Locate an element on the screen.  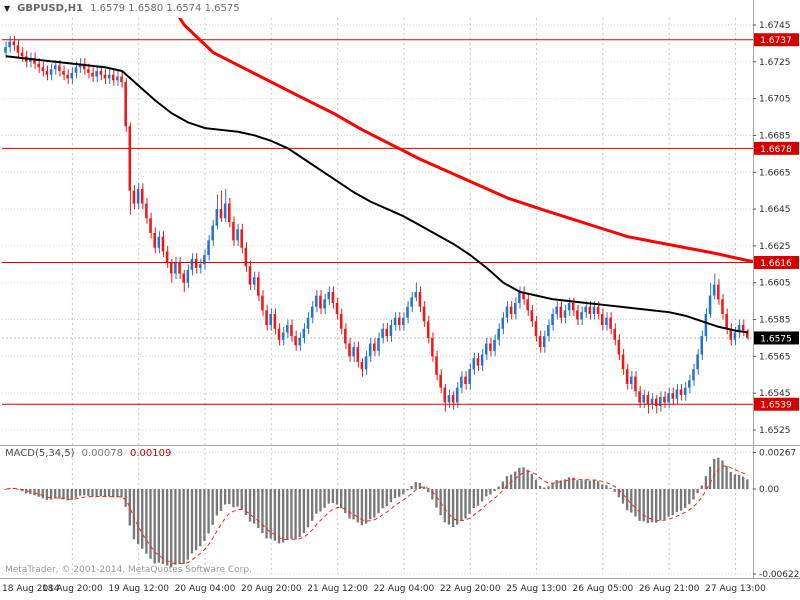
macd-name-label: MACD(5,34,5) is located at coordinates (40, 453).